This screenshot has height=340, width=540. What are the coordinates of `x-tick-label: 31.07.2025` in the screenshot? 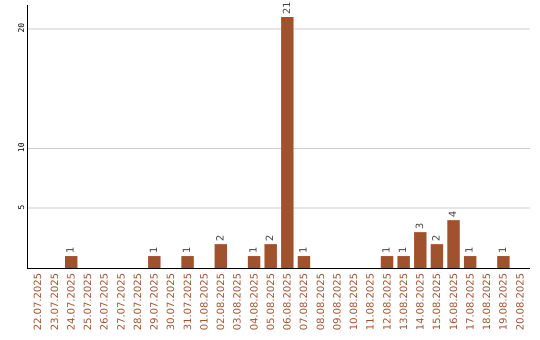 It's located at (188, 301).